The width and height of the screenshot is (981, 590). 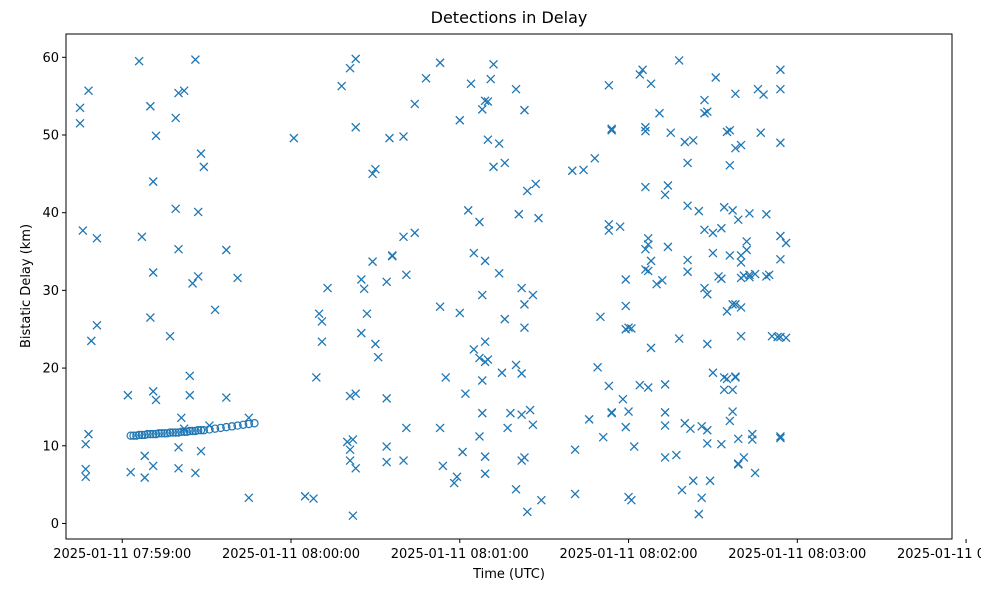 I want to click on x-tick-label: 2025-01-11 08:02:00, so click(x=629, y=554).